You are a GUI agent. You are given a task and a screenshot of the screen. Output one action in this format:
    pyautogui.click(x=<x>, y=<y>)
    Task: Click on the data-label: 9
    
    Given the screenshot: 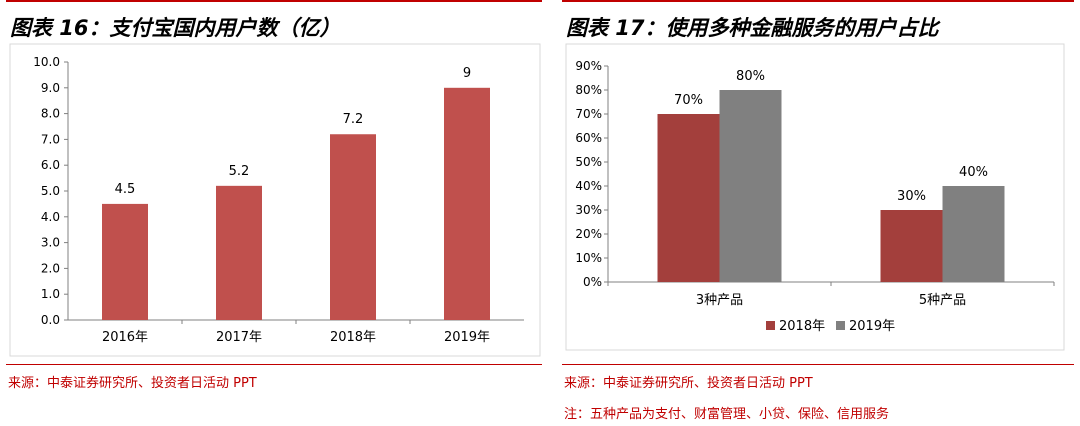 What is the action you would take?
    pyautogui.click(x=467, y=73)
    